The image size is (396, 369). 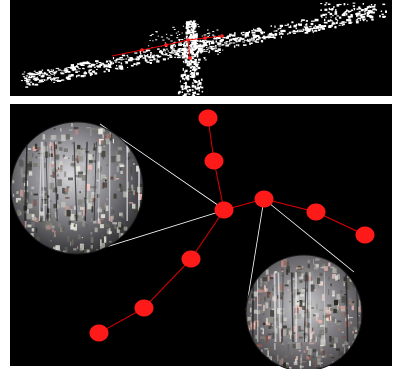 I want to click on map-trajectory, so click(x=167, y=46).